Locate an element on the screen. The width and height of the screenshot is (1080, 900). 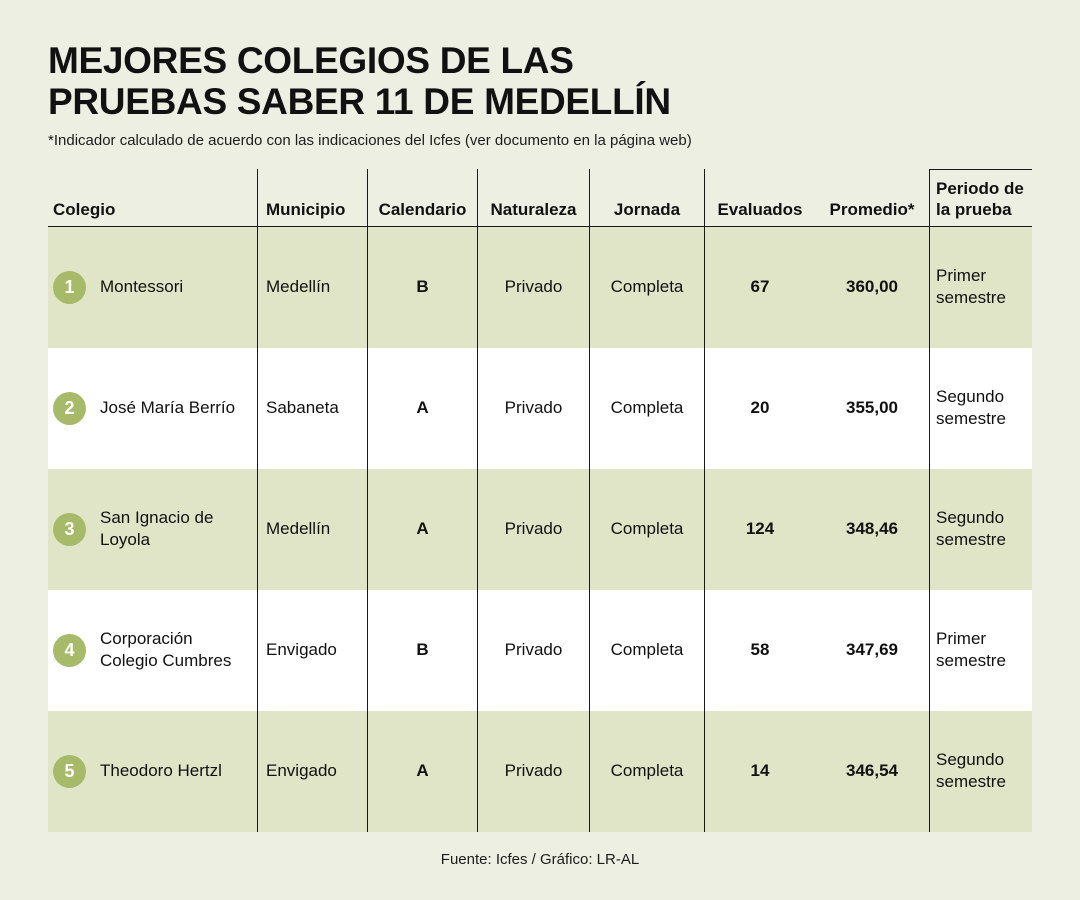
cell-evaluados: 14 is located at coordinates (760, 771).